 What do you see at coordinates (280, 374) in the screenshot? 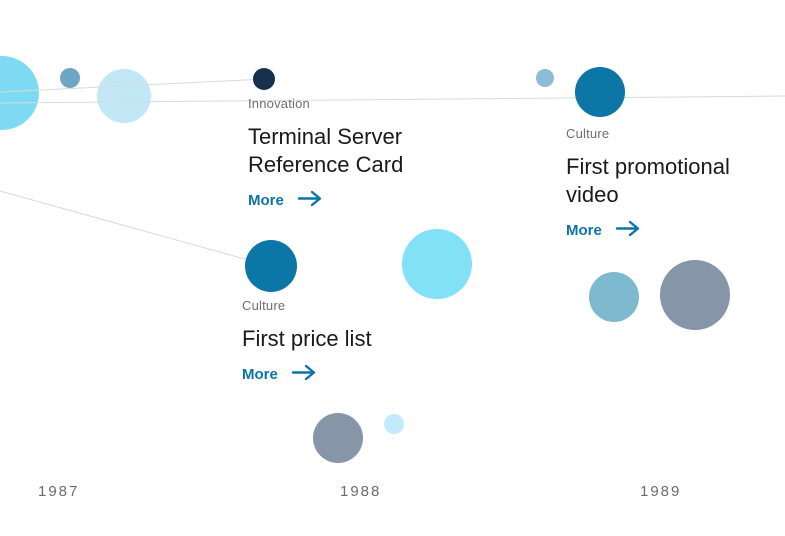
I see `more-link-price-list: More` at bounding box center [280, 374].